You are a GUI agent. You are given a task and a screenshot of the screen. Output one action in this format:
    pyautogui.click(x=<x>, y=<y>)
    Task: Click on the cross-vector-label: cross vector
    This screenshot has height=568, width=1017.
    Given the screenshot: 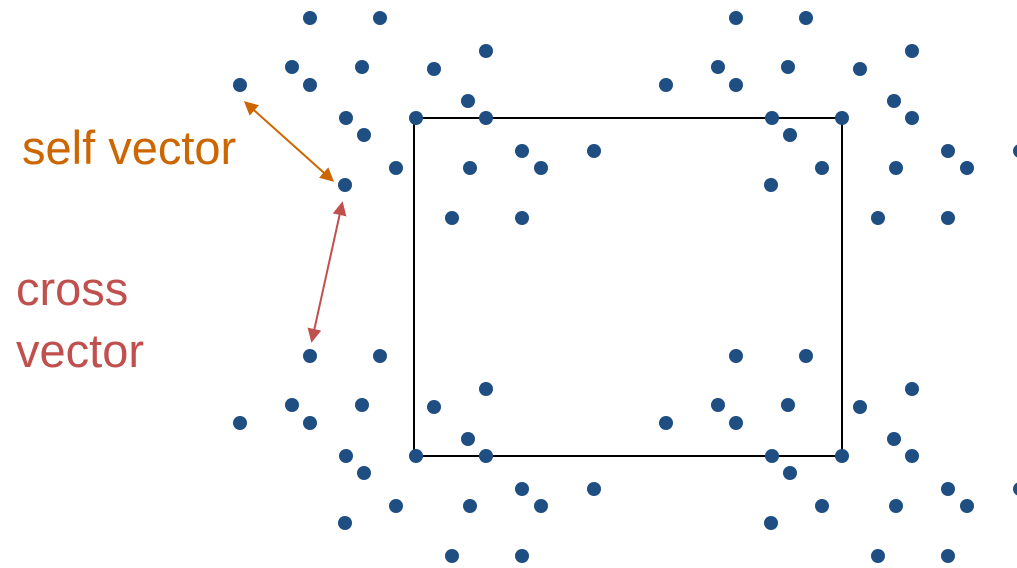 What is the action you would take?
    pyautogui.click(x=80, y=320)
    